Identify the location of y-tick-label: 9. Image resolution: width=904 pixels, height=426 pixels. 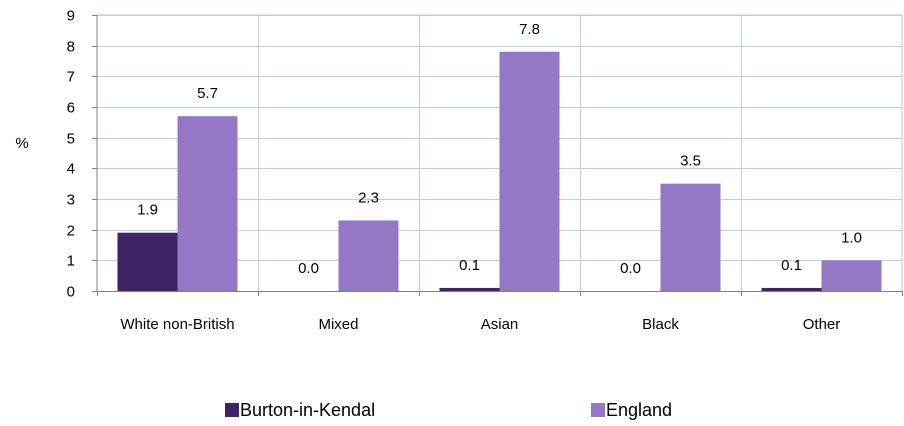
(71, 16).